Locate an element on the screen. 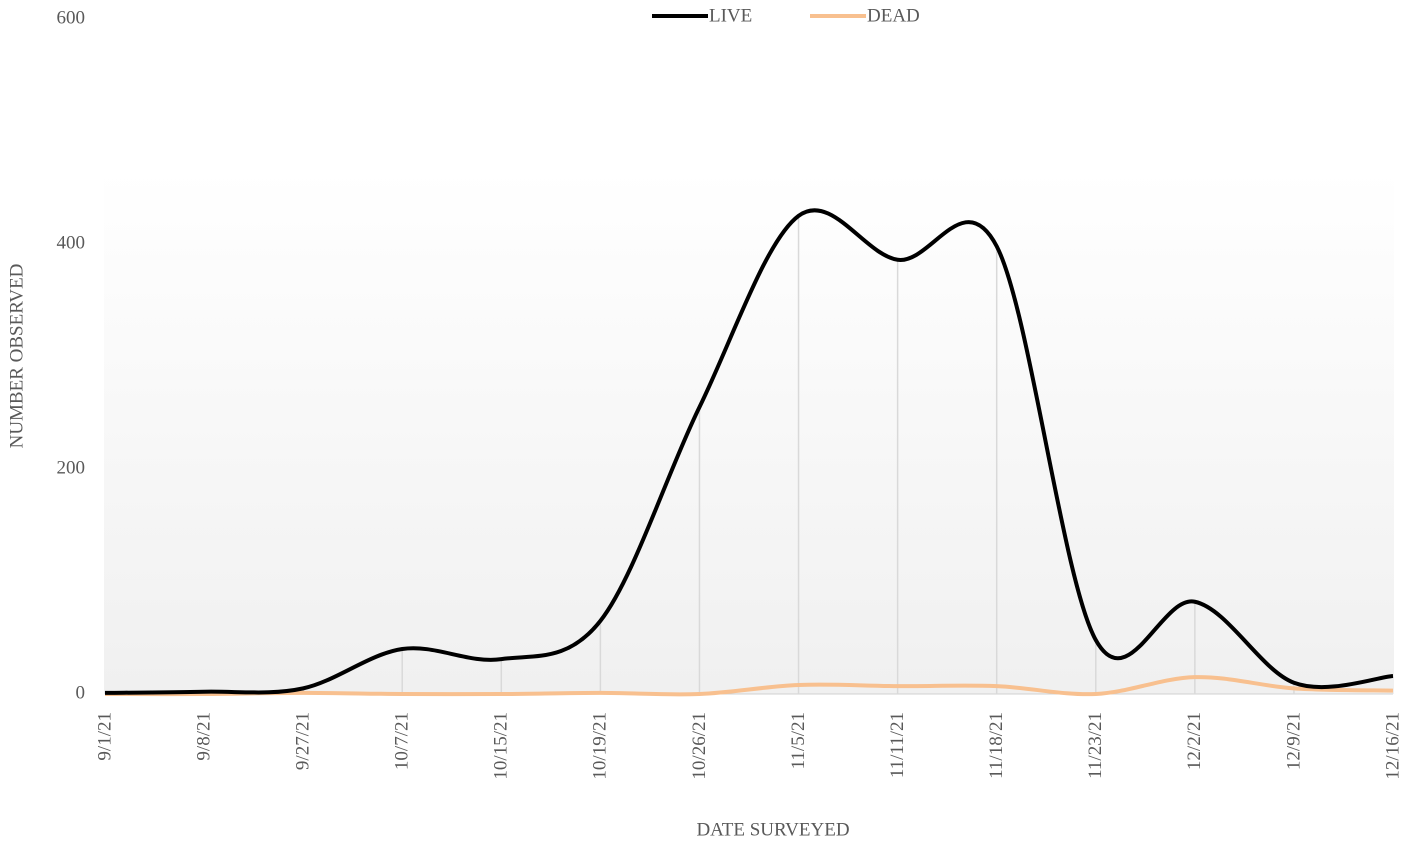  y-tick-label: 400 is located at coordinates (71, 242).